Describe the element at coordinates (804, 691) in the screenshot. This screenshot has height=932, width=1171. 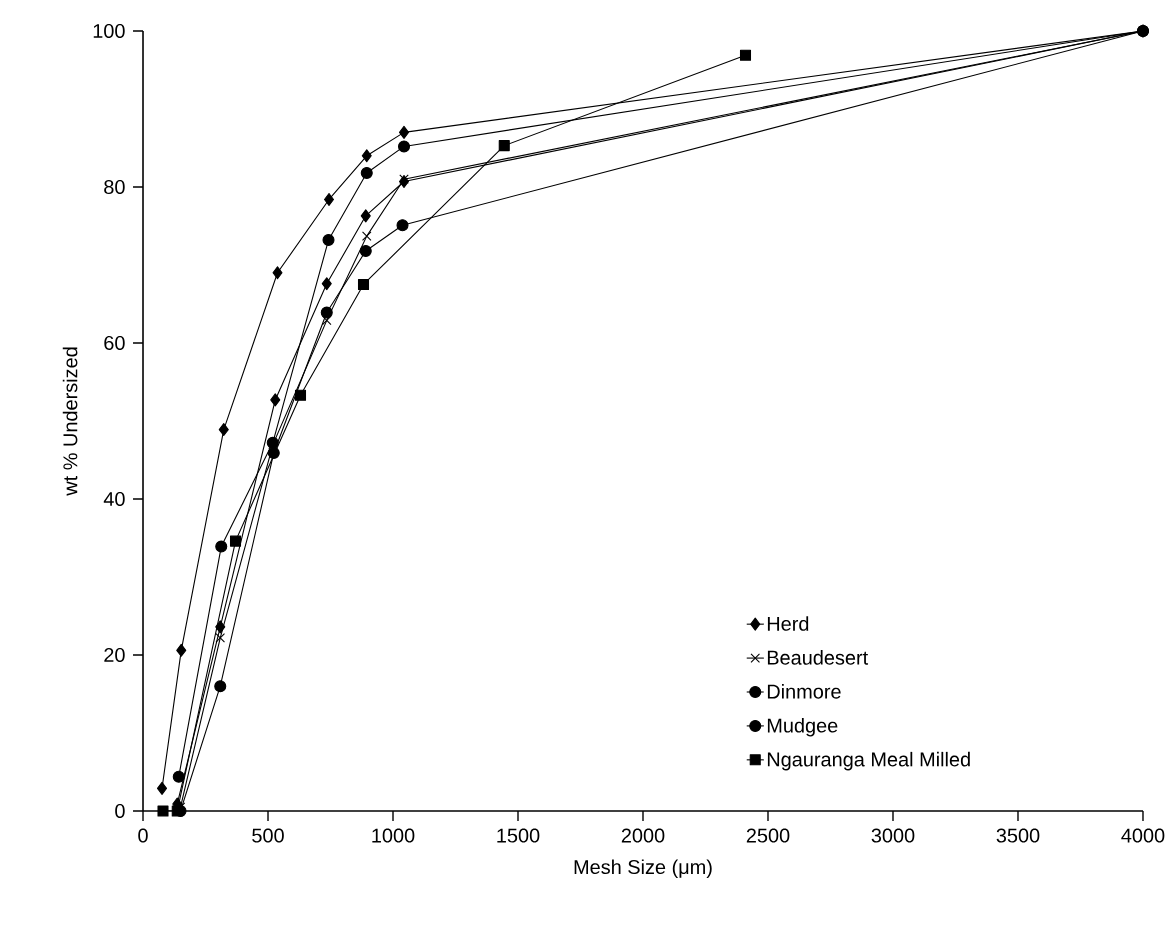
I see `legend-label: Dinmore` at that location.